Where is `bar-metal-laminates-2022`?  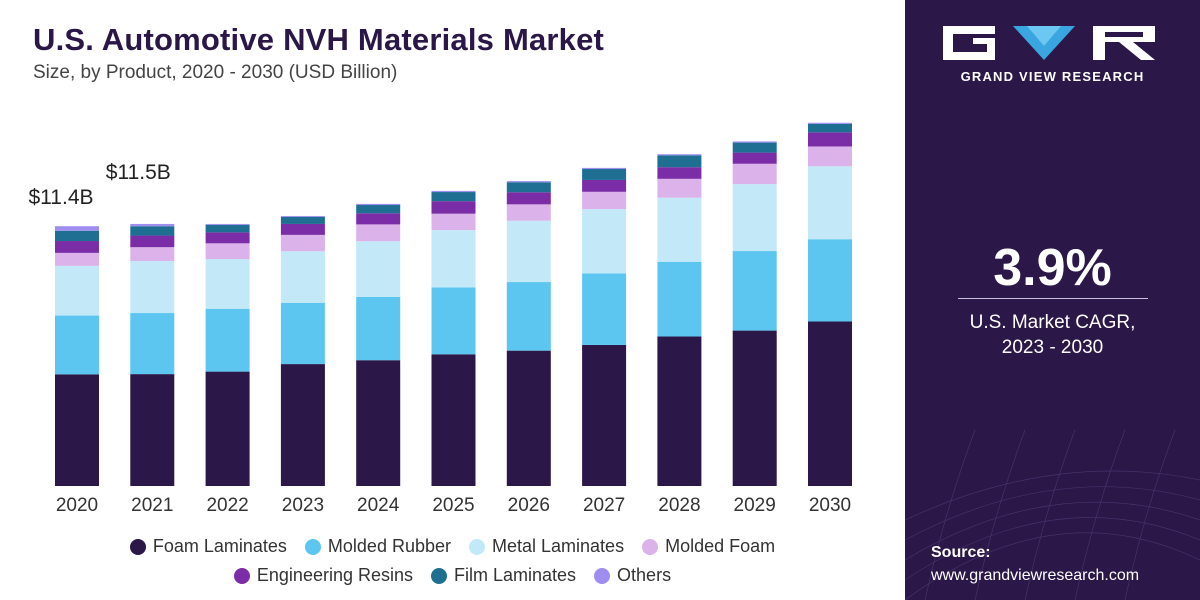
bar-metal-laminates-2022 is located at coordinates (227, 284).